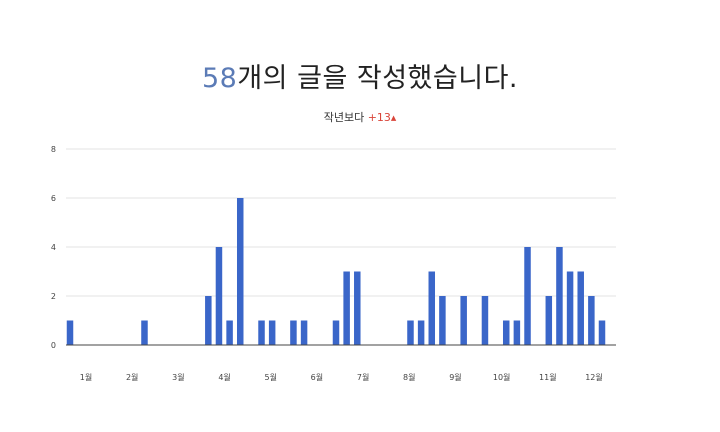 Image resolution: width=720 pixels, height=432 pixels. Describe the element at coordinates (363, 377) in the screenshot. I see `x-tick-label: 7월` at that location.